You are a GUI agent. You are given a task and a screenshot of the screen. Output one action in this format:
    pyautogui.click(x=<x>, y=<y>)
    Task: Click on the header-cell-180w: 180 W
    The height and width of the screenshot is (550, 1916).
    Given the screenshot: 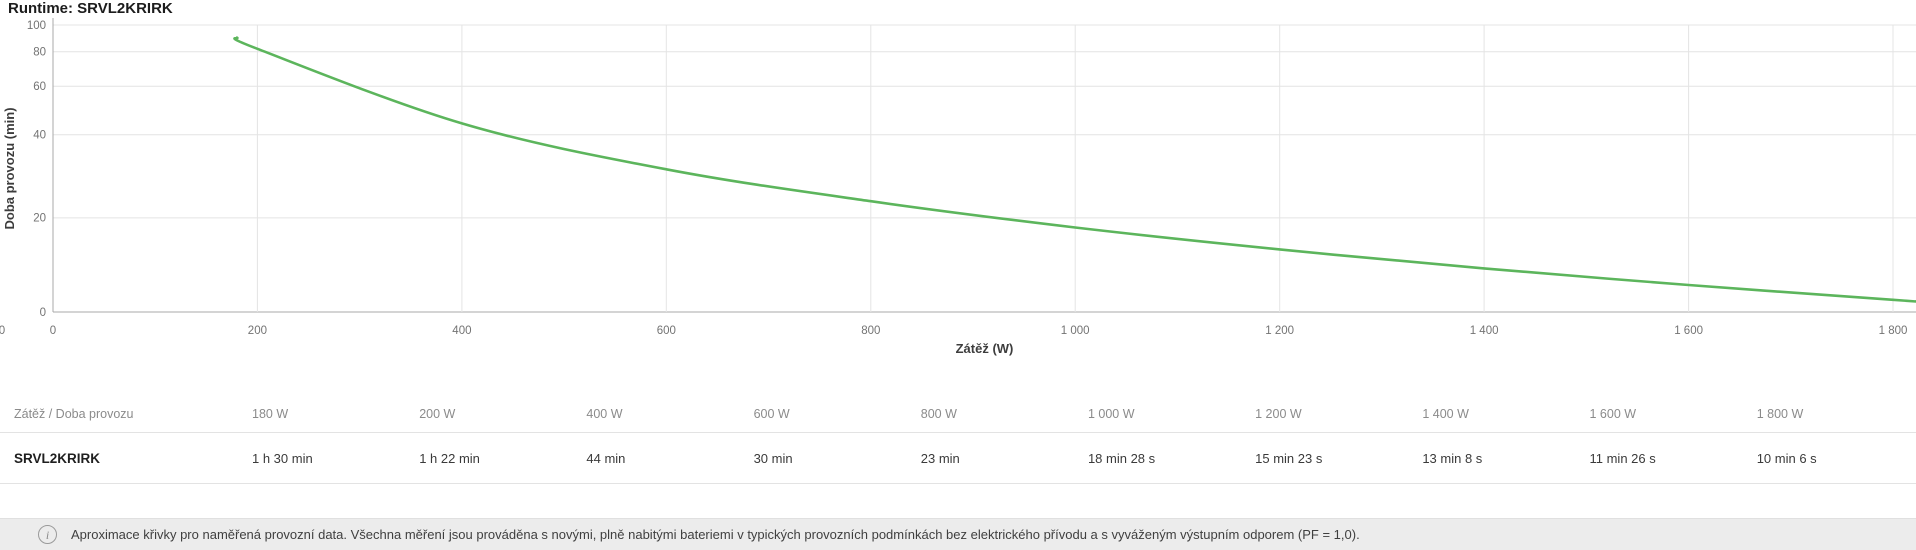 What is the action you would take?
    pyautogui.click(x=328, y=414)
    